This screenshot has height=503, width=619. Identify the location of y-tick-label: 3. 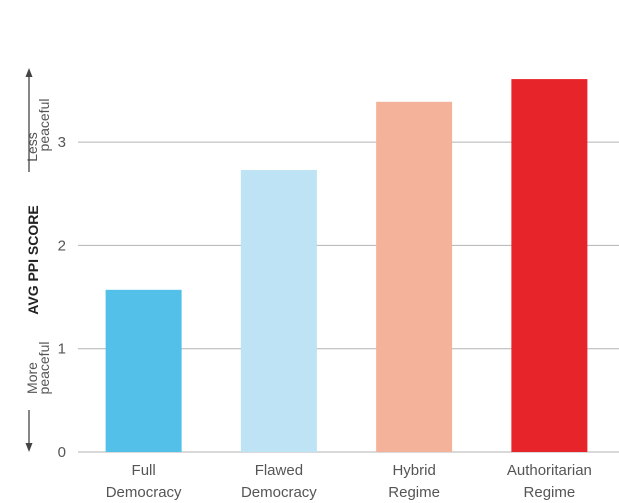
(62, 142).